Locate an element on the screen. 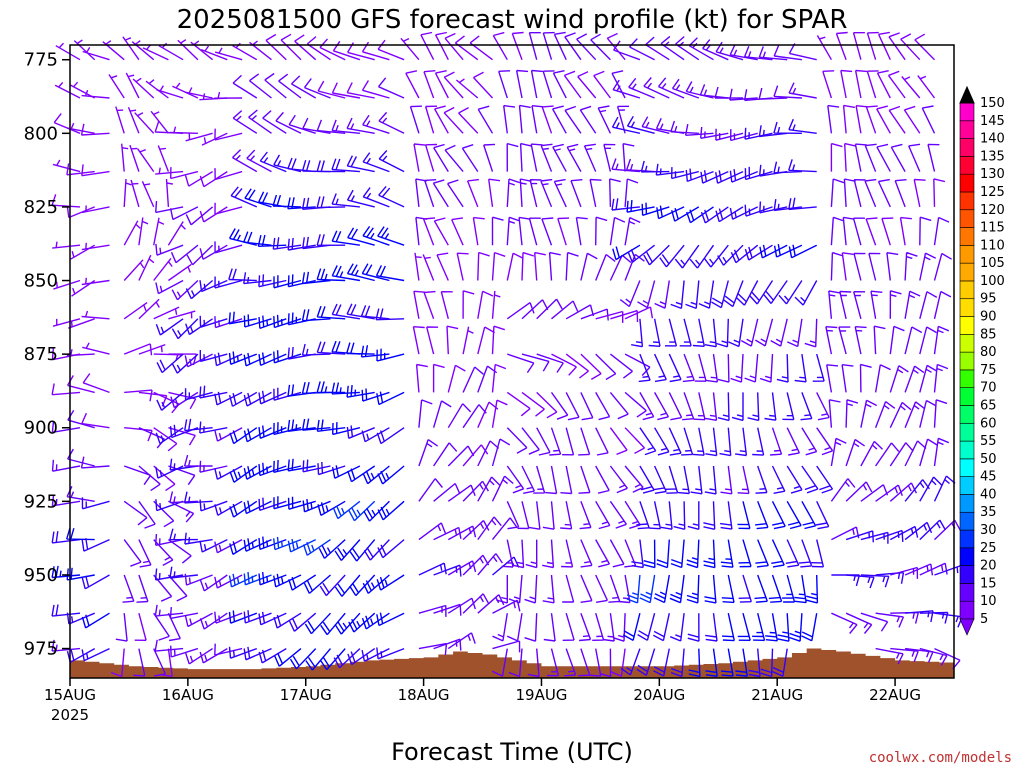 The height and width of the screenshot is (768, 1024). x-tick-label: 21AUG is located at coordinates (777, 695).